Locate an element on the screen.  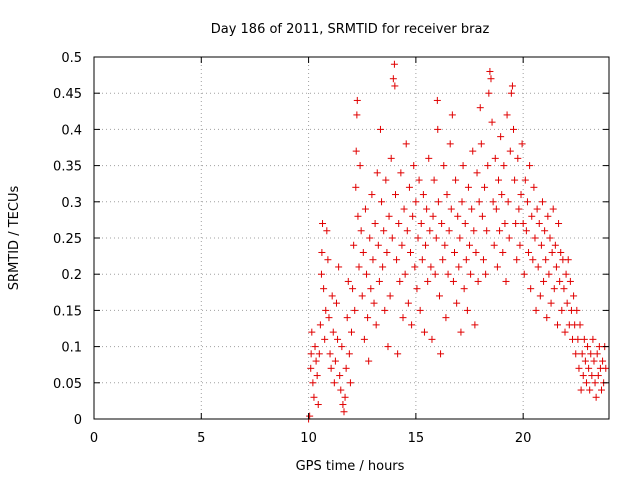
y-axis-label: SRMTID / TECUs is located at coordinates (14, 238).